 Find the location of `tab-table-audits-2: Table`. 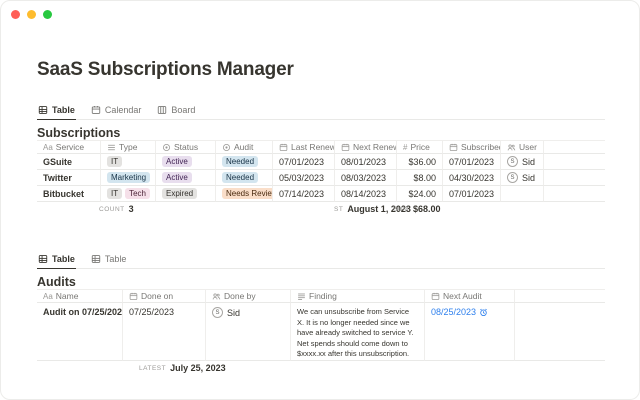

tab-table-audits-2: Table is located at coordinates (109, 259).